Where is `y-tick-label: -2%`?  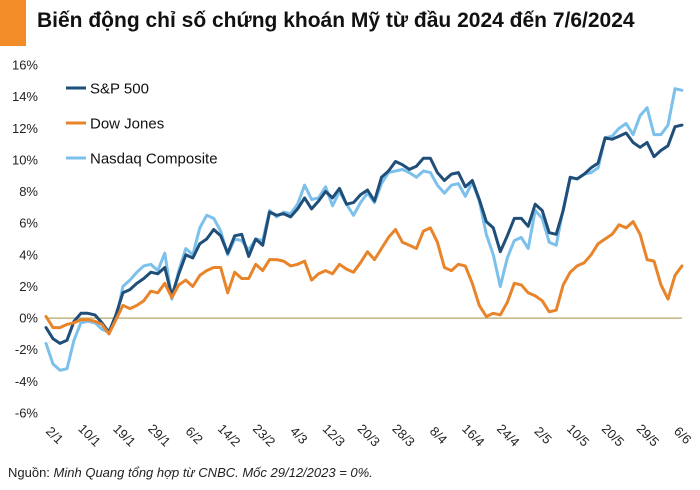 y-tick-label: -2% is located at coordinates (27, 349).